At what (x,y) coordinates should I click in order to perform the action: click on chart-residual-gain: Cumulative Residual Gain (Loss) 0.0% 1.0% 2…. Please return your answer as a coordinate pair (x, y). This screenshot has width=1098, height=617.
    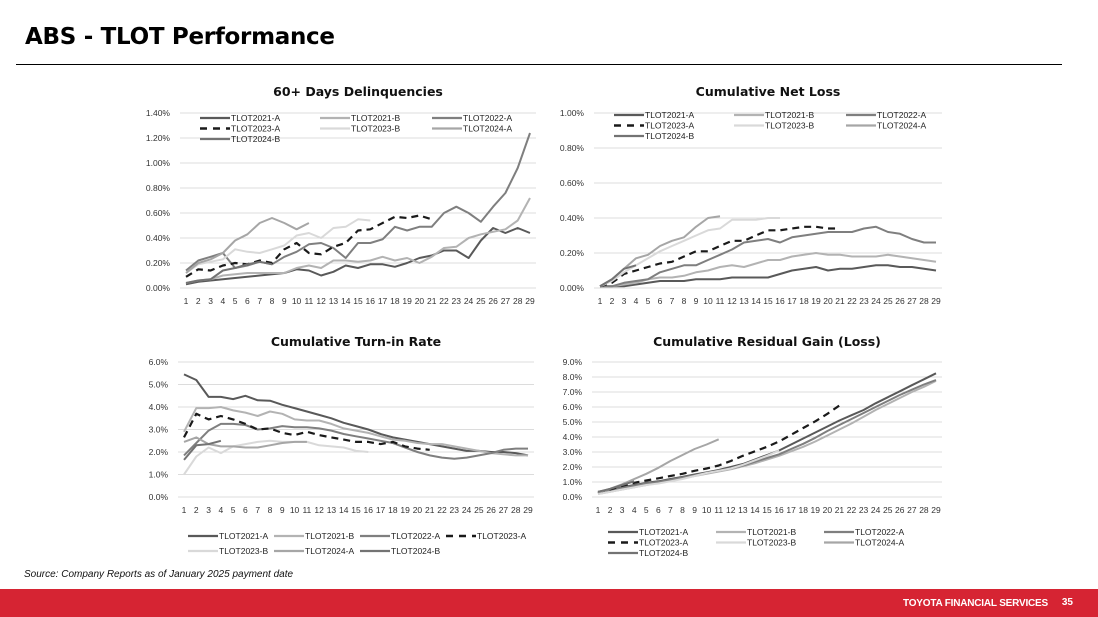
    Looking at the image, I should click on (750, 450).